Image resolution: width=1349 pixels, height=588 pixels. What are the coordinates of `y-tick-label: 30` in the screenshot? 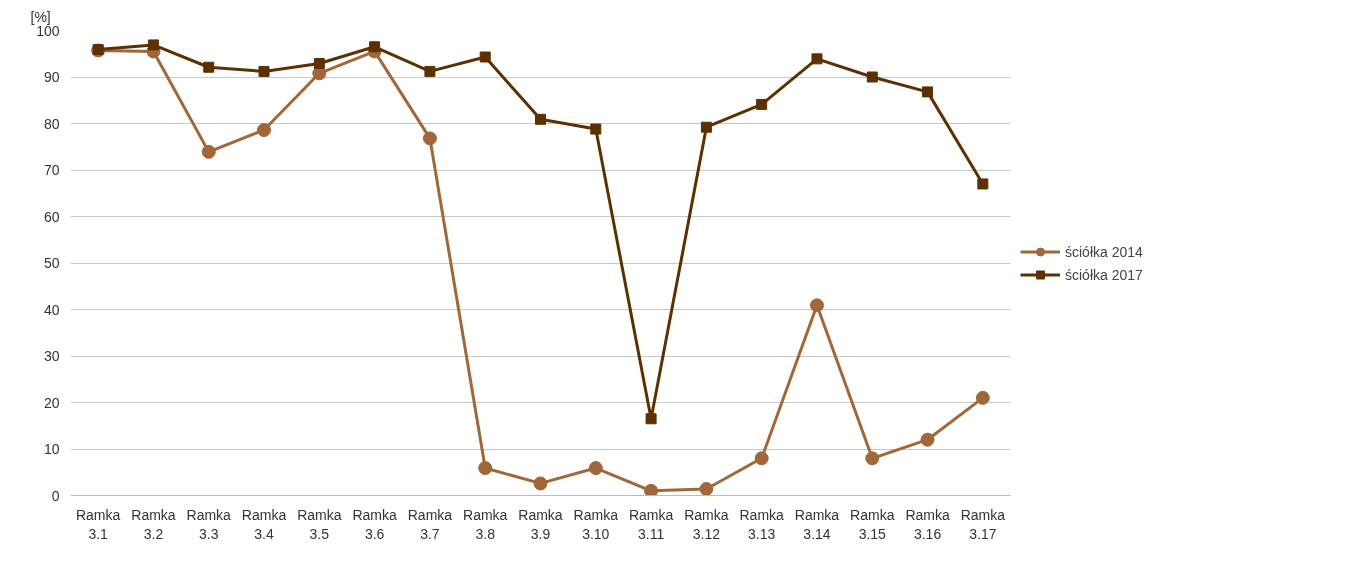 It's located at (51, 356).